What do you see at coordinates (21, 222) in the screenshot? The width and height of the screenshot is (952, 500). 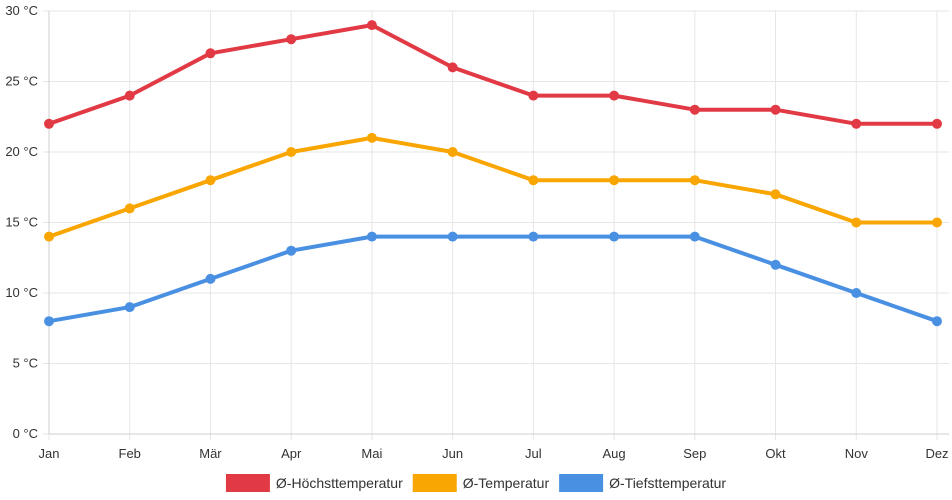 I see `y-tick-label: 15 °C` at bounding box center [21, 222].